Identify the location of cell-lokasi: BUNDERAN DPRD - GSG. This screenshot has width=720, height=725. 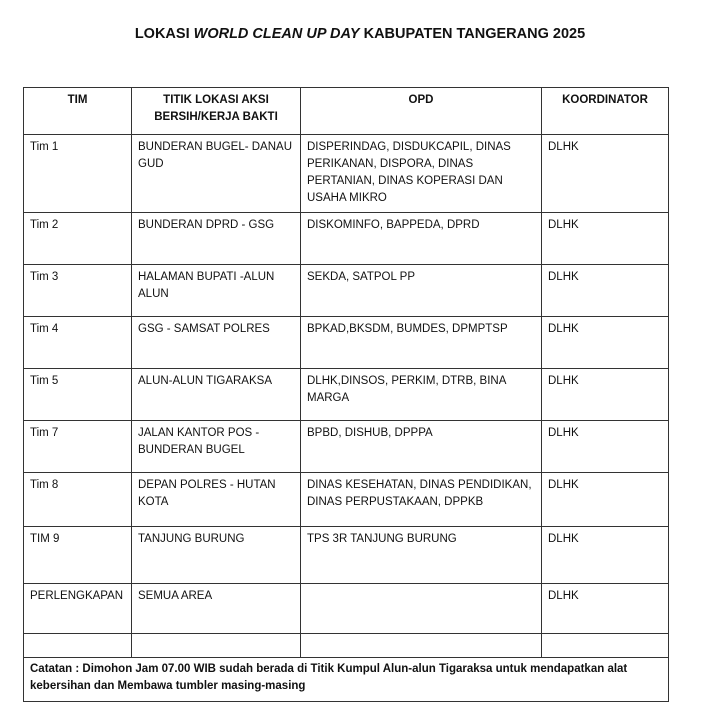
(216, 238).